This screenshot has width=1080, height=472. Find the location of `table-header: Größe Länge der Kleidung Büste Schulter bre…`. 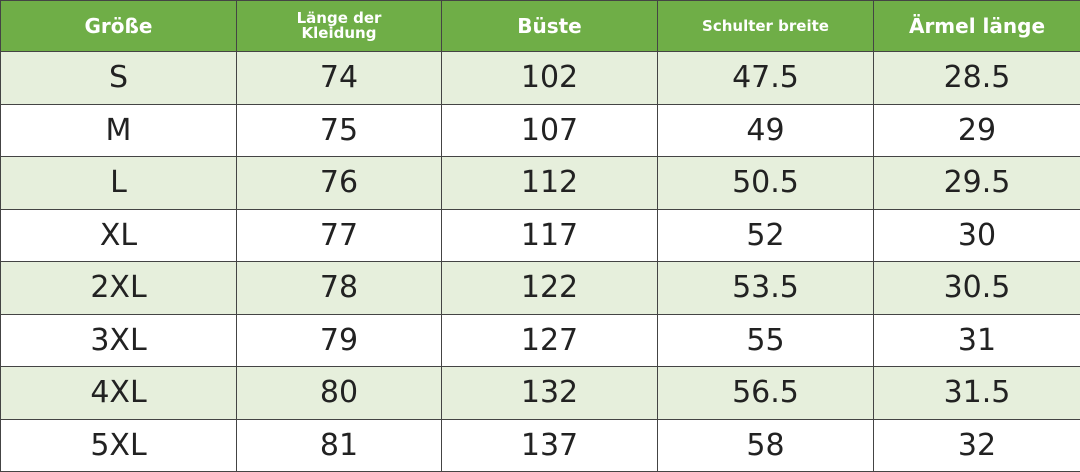

table-header: Größe Länge der Kleidung Büste Schulter bre… is located at coordinates (540, 26).